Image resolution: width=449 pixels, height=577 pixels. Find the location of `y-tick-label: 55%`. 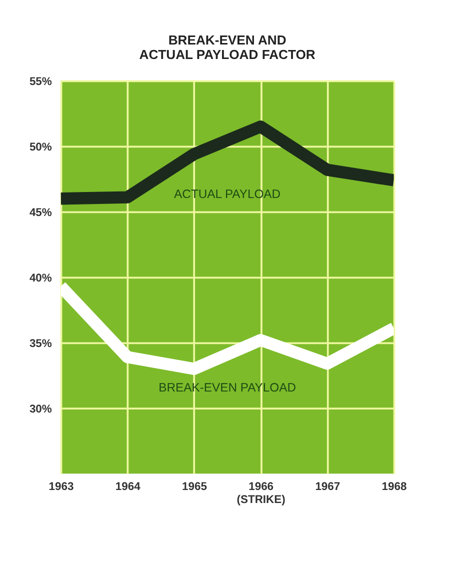

y-tick-label: 55% is located at coordinates (40, 82).